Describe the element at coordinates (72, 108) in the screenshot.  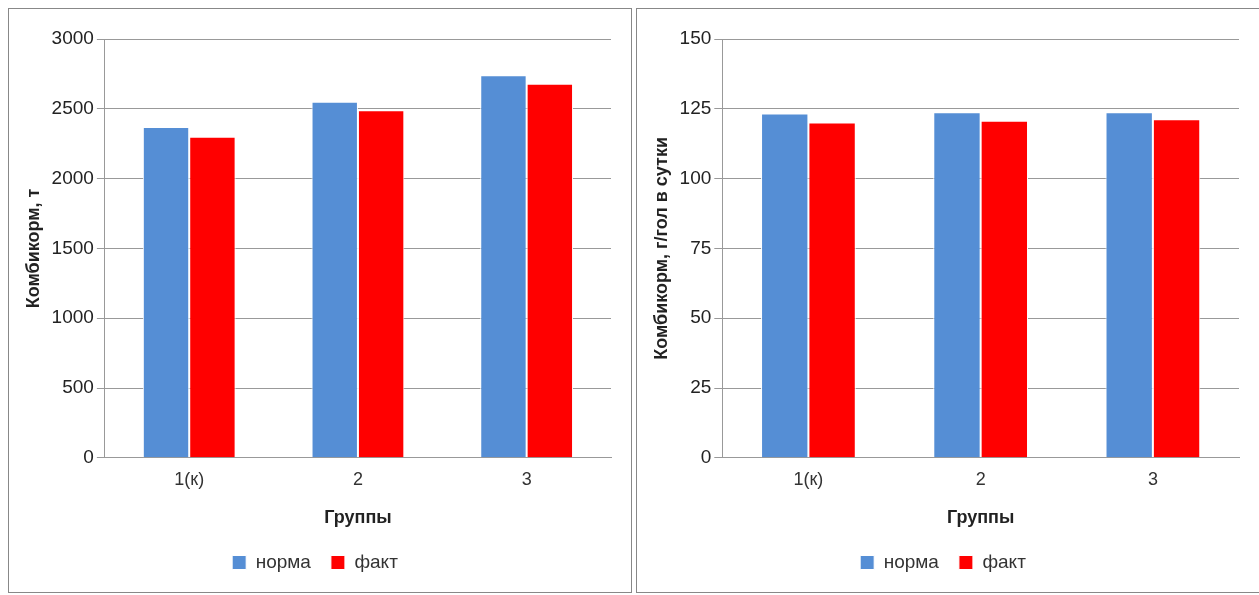
I see `y-tick-label: 2500` at that location.